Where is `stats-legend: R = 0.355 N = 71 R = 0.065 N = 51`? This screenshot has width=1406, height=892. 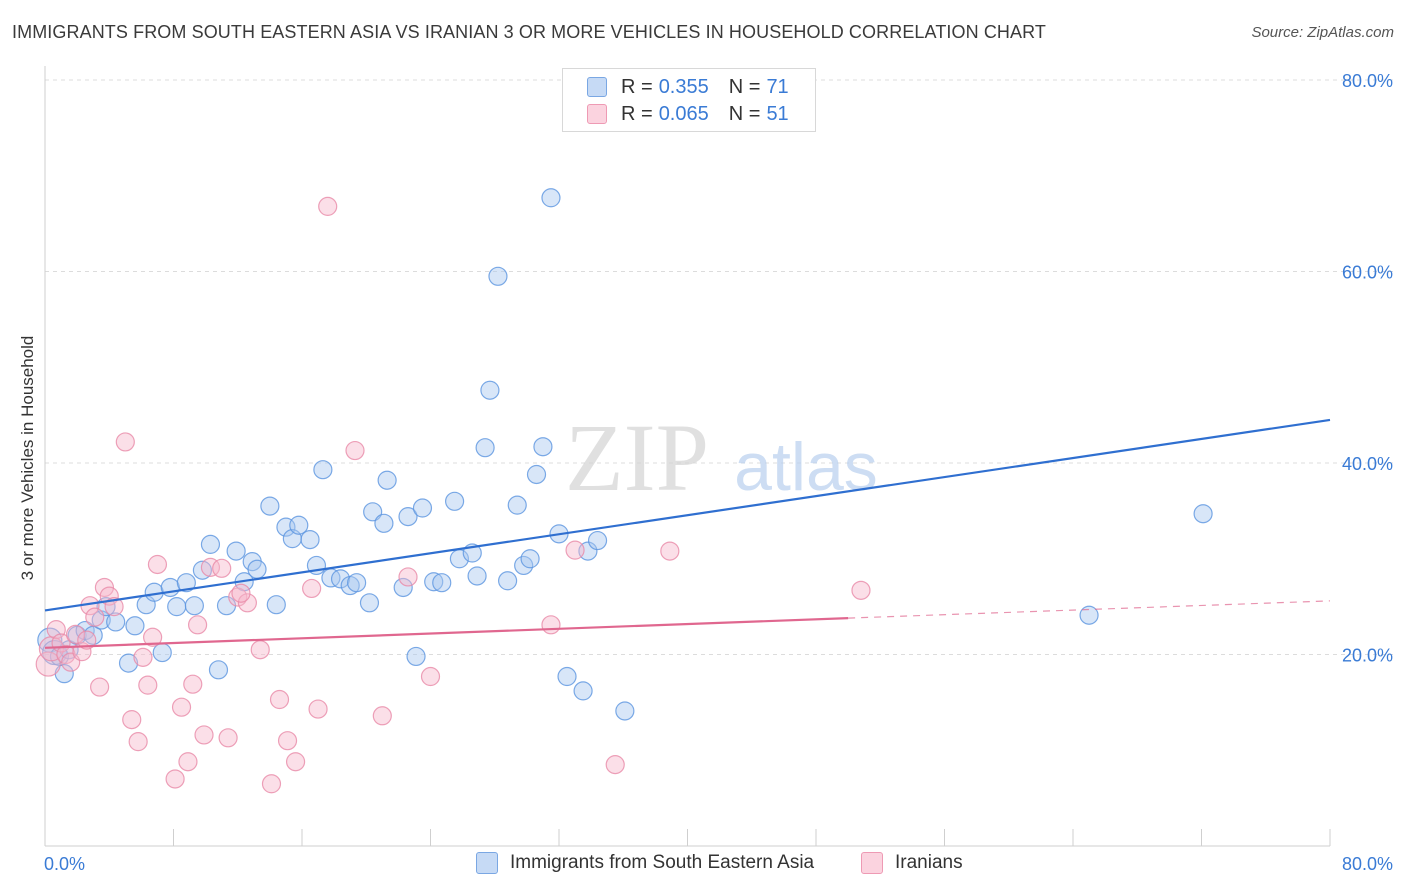
stats-legend: R = 0.355 N = 71 R = 0.065 N = 51 is located at coordinates (689, 100).